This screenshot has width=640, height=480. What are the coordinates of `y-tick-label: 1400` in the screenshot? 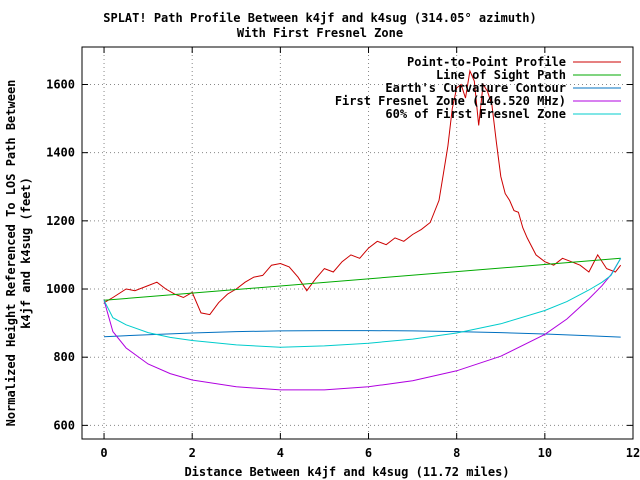 It's located at (60, 153).